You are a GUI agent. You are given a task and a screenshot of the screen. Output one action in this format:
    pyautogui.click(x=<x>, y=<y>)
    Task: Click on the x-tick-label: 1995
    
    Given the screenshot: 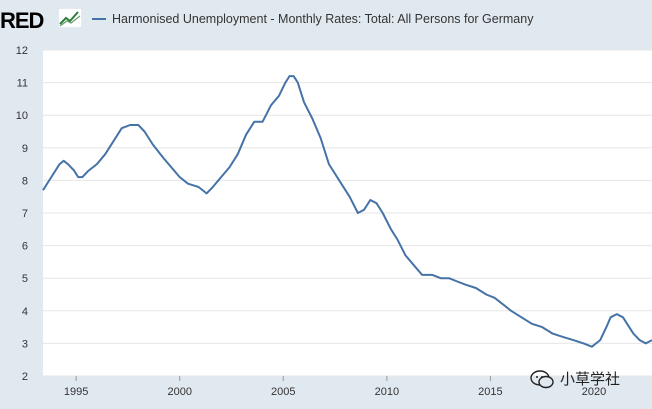 What is the action you would take?
    pyautogui.click(x=76, y=392)
    